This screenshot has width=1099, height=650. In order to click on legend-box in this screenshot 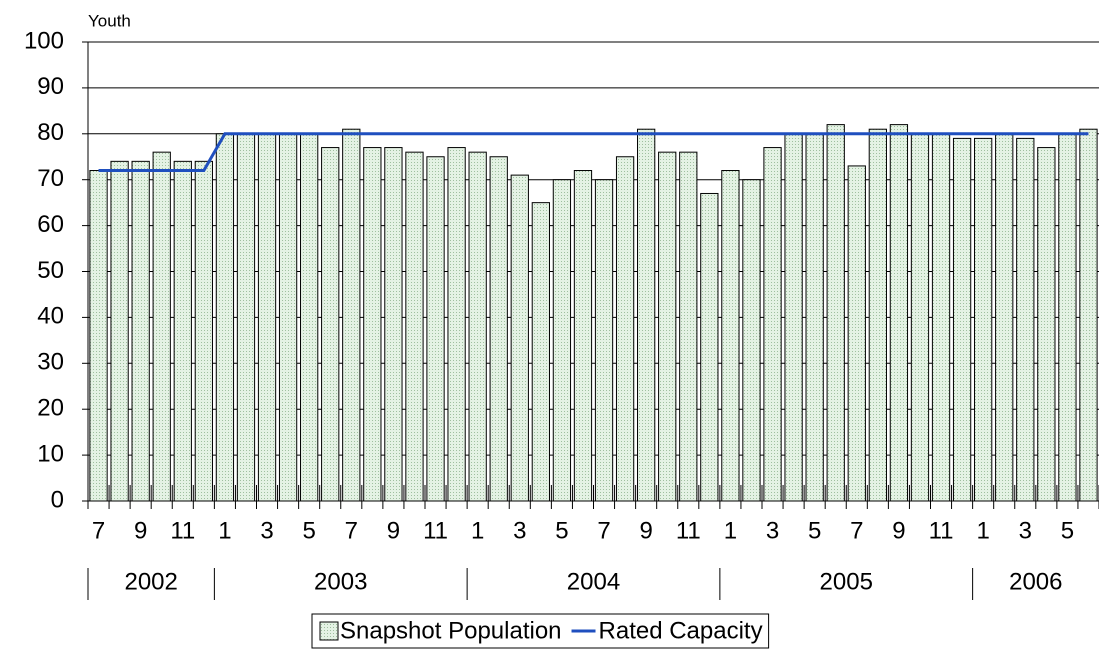, I will do `click(540, 631)`.